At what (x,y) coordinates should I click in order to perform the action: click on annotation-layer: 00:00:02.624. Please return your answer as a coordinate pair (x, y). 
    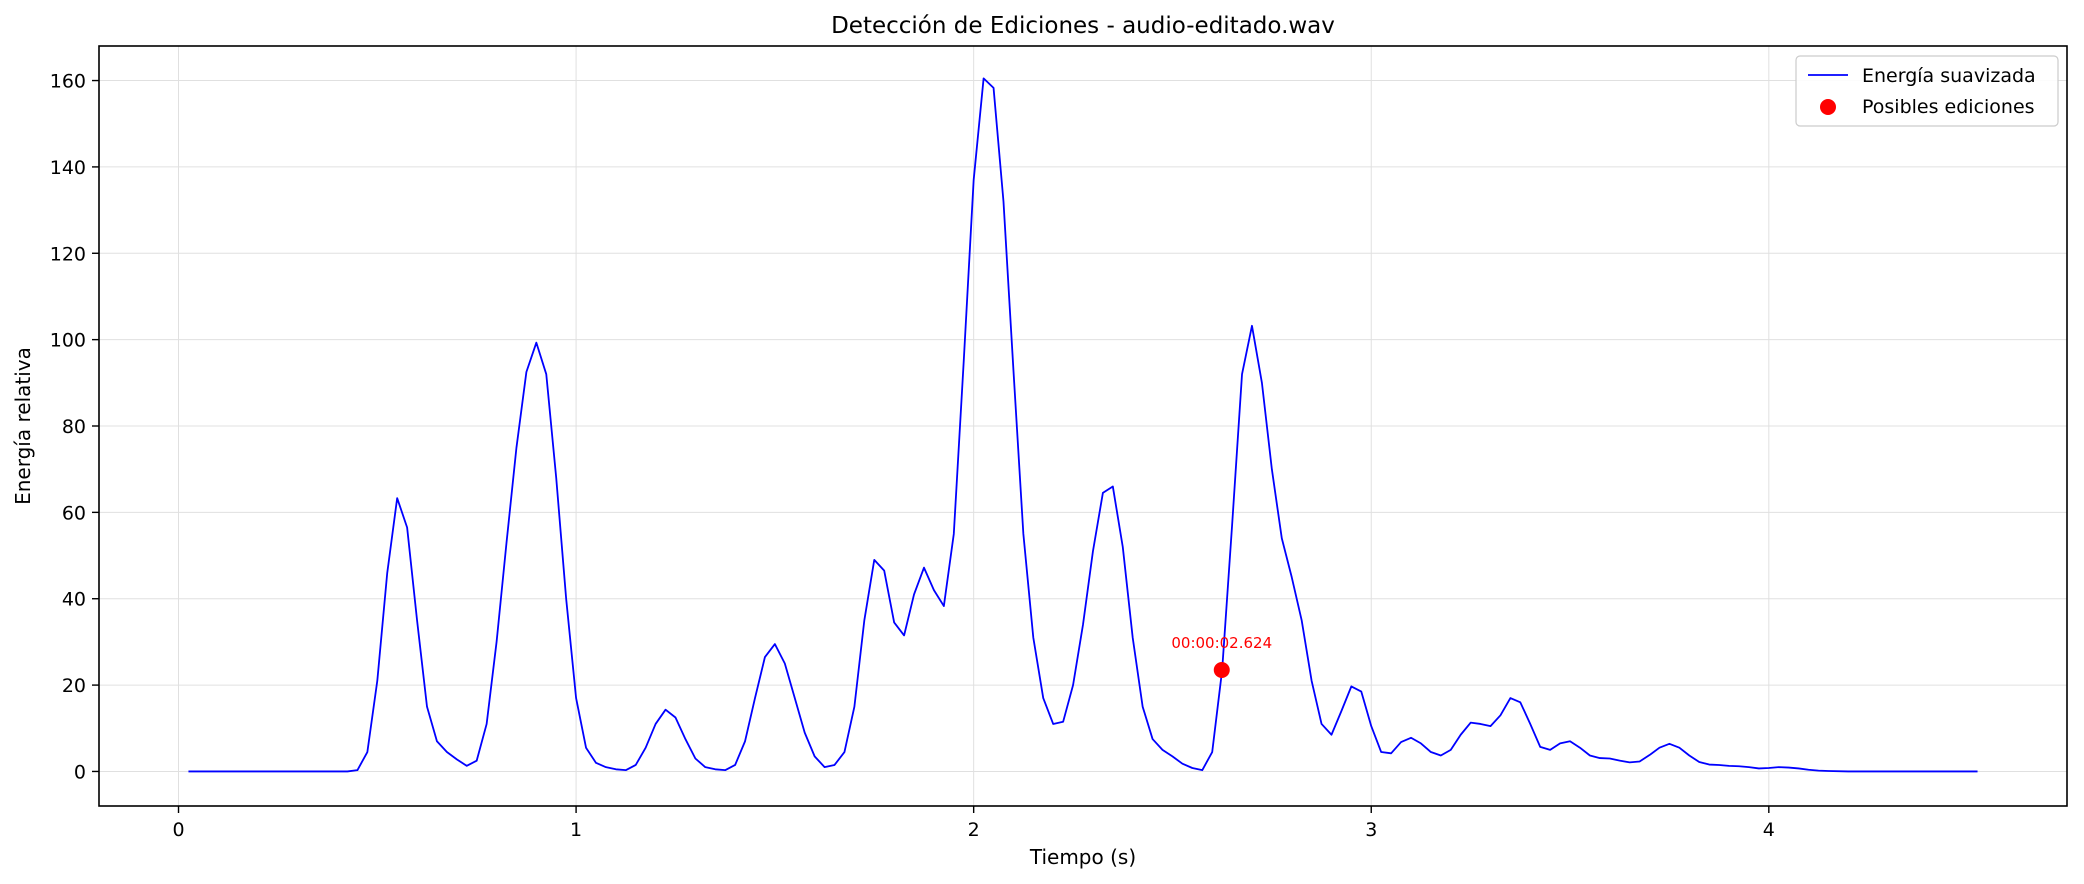
    Looking at the image, I should click on (1221, 643).